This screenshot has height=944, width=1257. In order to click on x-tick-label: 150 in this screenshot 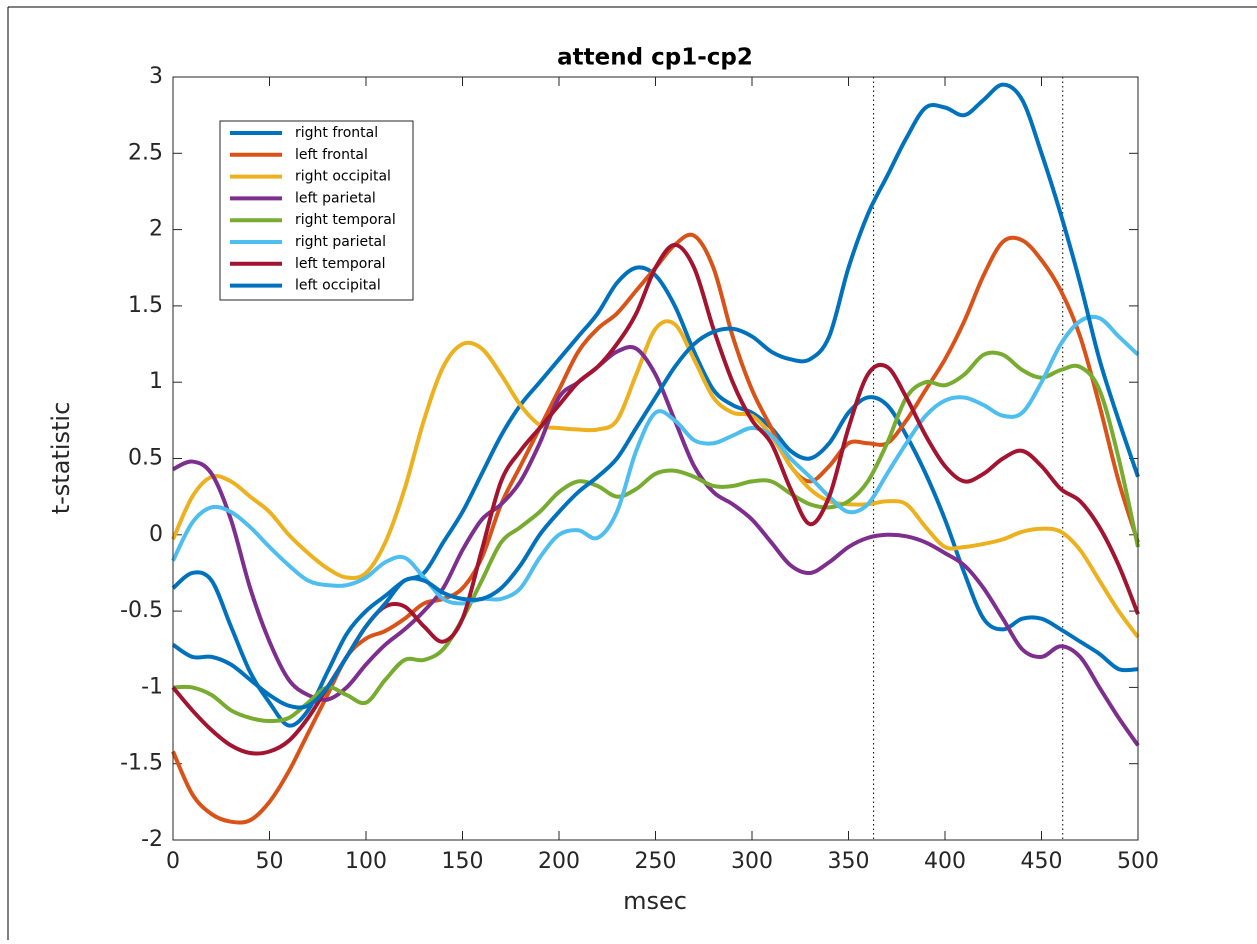, I will do `click(463, 861)`.